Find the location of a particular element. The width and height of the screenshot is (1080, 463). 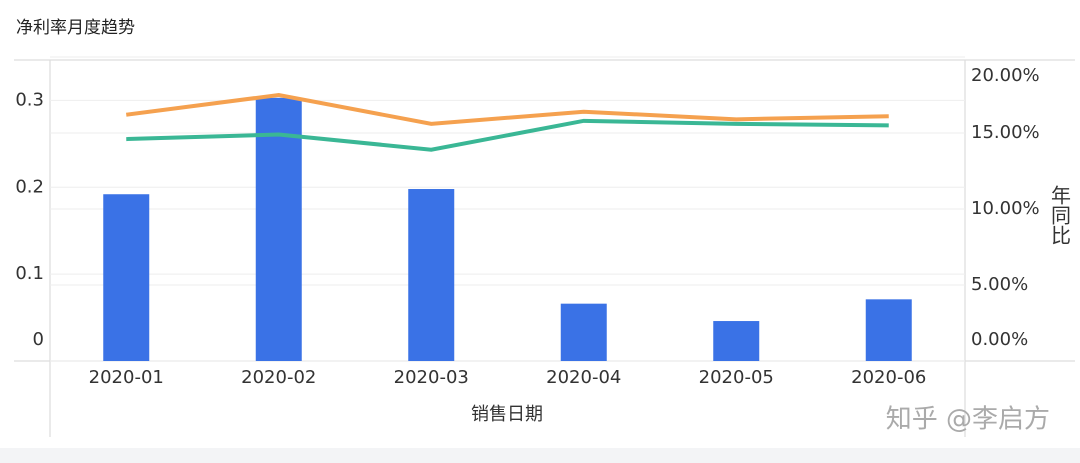

x-tick-label: 2020-01 is located at coordinates (126, 377).